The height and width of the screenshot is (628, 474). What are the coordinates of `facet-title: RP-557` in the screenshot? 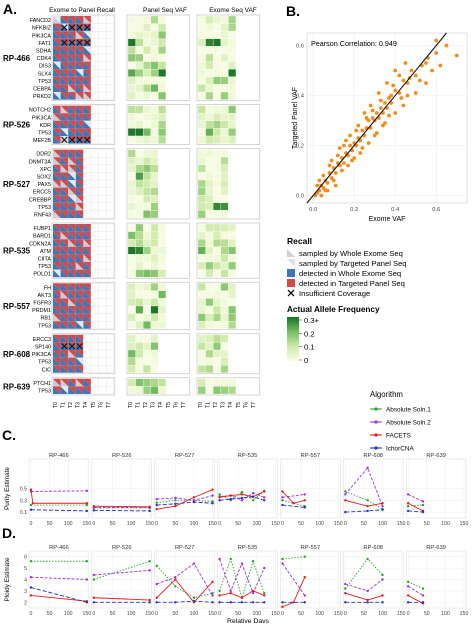 It's located at (311, 456).